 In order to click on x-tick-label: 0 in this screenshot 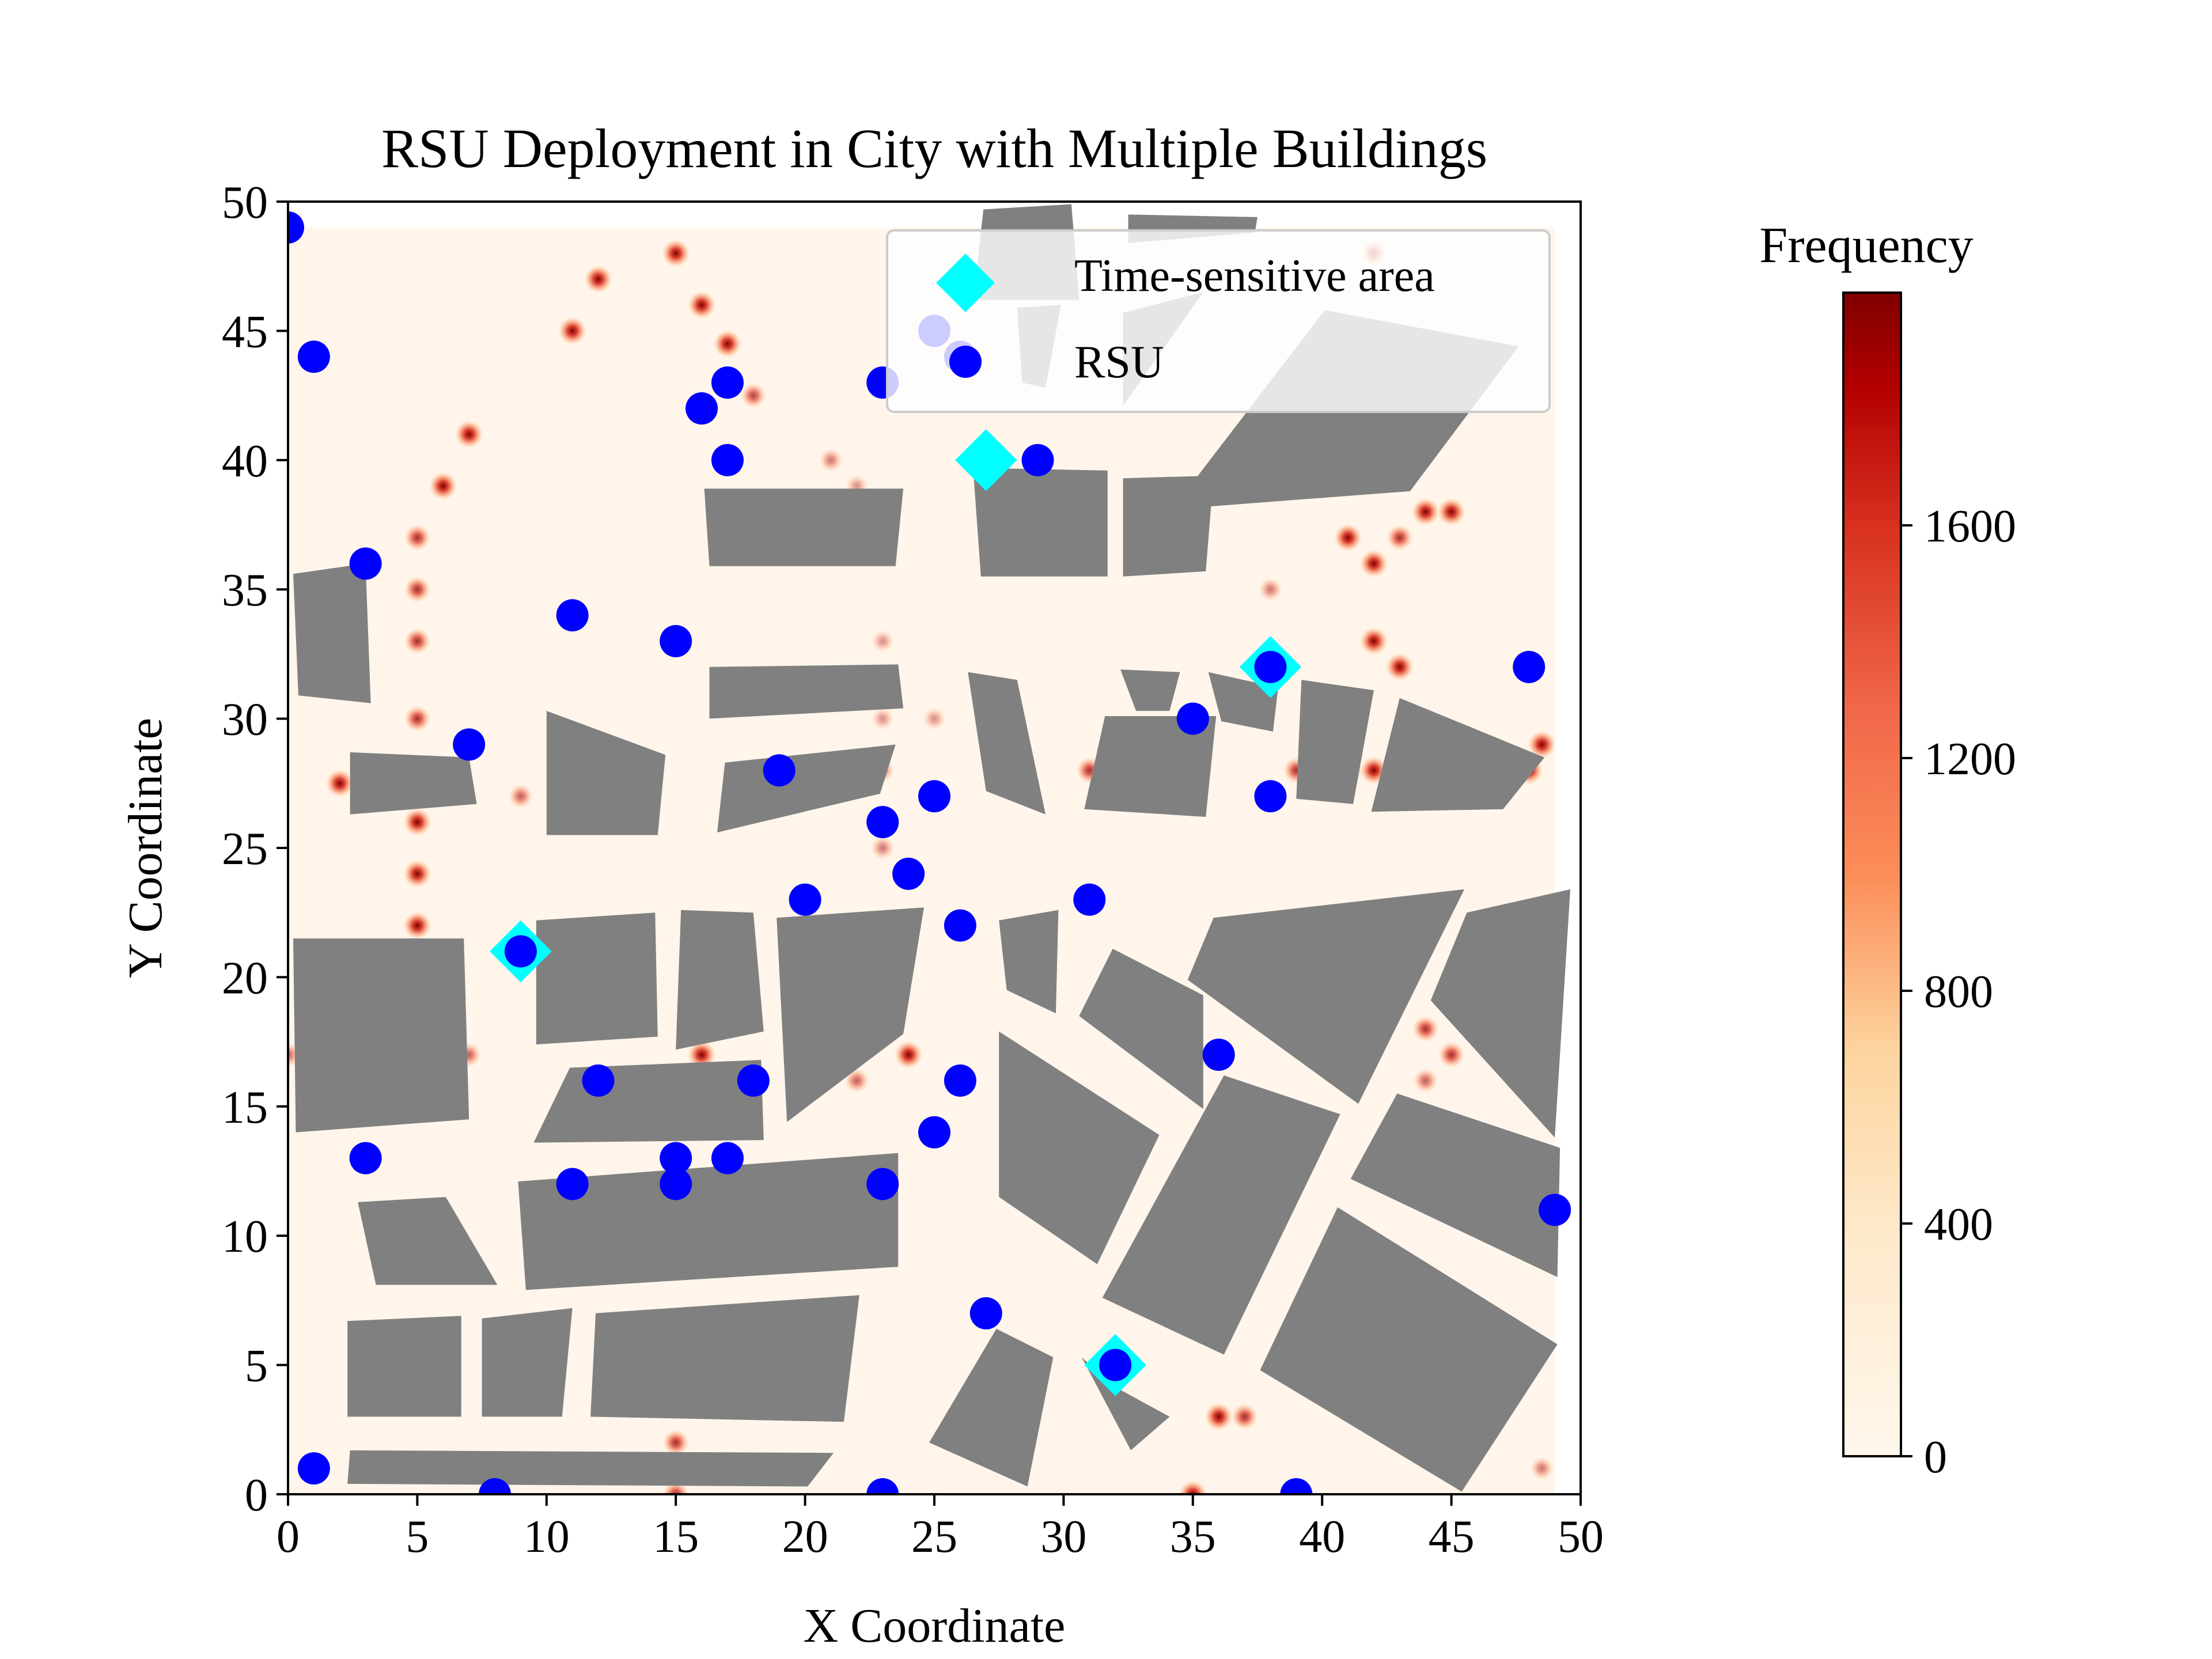, I will do `click(288, 1537)`.